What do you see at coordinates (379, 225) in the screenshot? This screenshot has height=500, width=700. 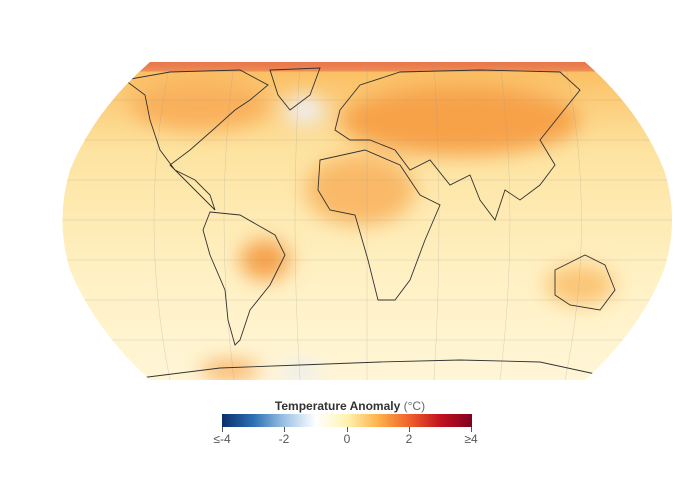 I see `africa` at bounding box center [379, 225].